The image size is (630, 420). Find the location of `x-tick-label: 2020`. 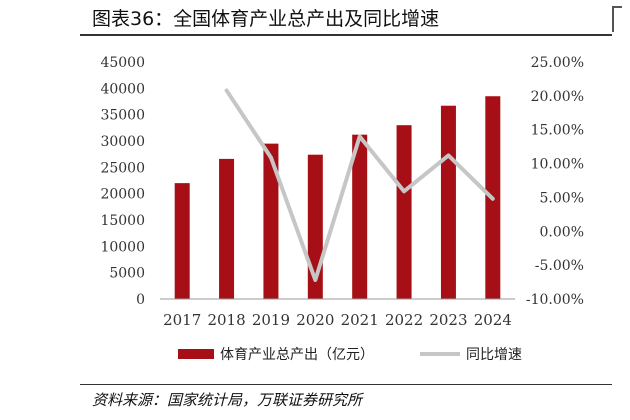

x-tick-label: 2020 is located at coordinates (315, 320).